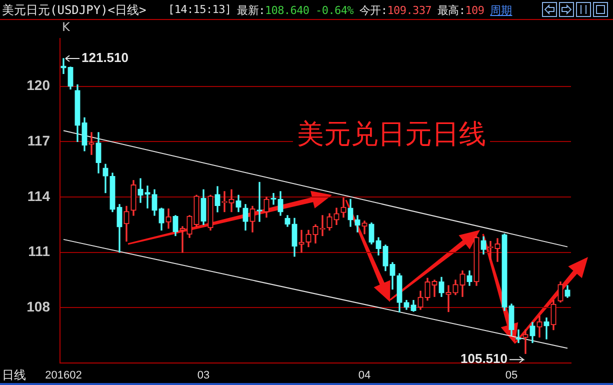 The image size is (613, 385). What do you see at coordinates (14, 375) in the screenshot?
I see `x-axis-title: 日线` at bounding box center [14, 375].